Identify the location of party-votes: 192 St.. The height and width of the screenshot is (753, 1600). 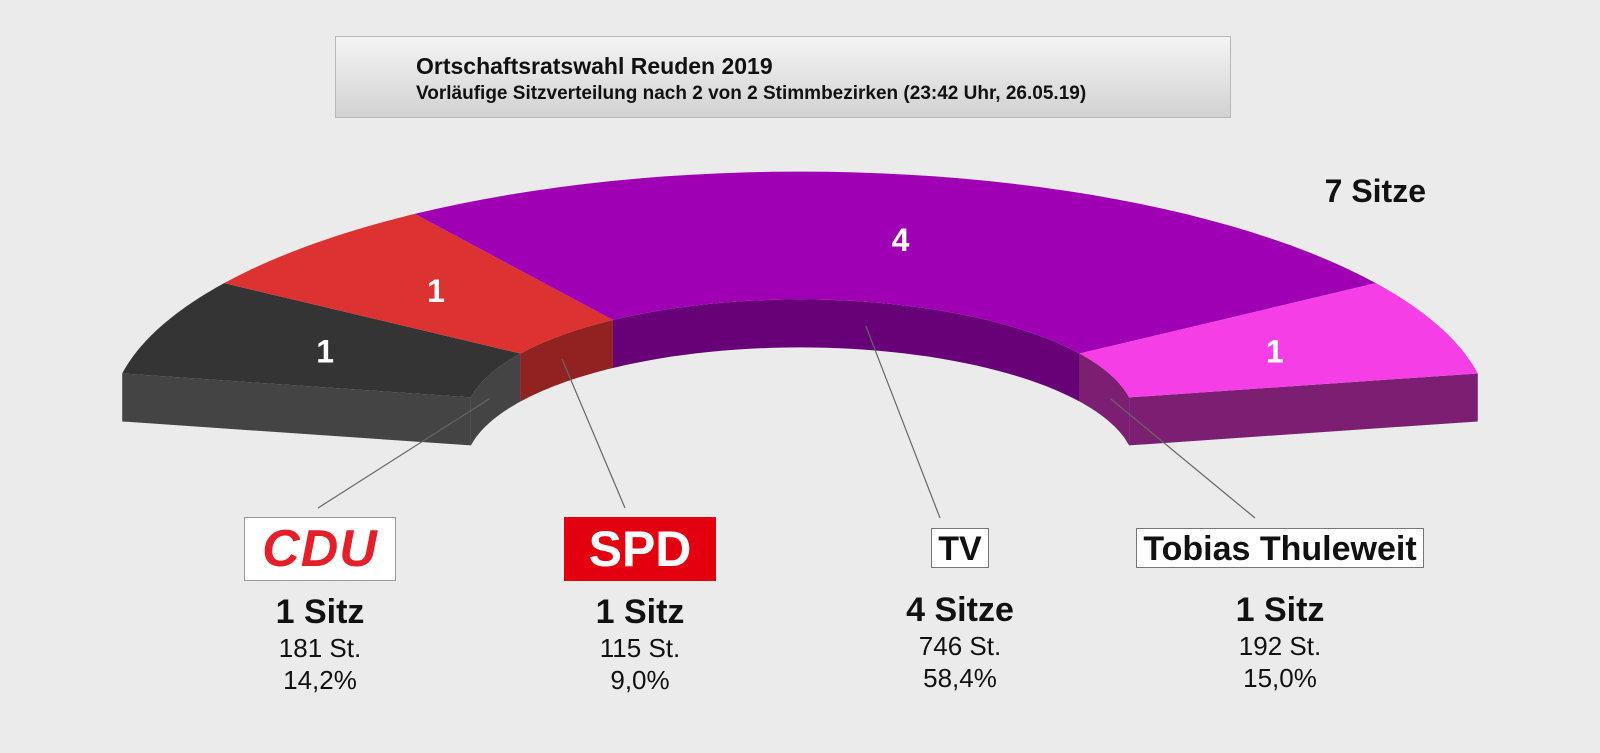
(1280, 646).